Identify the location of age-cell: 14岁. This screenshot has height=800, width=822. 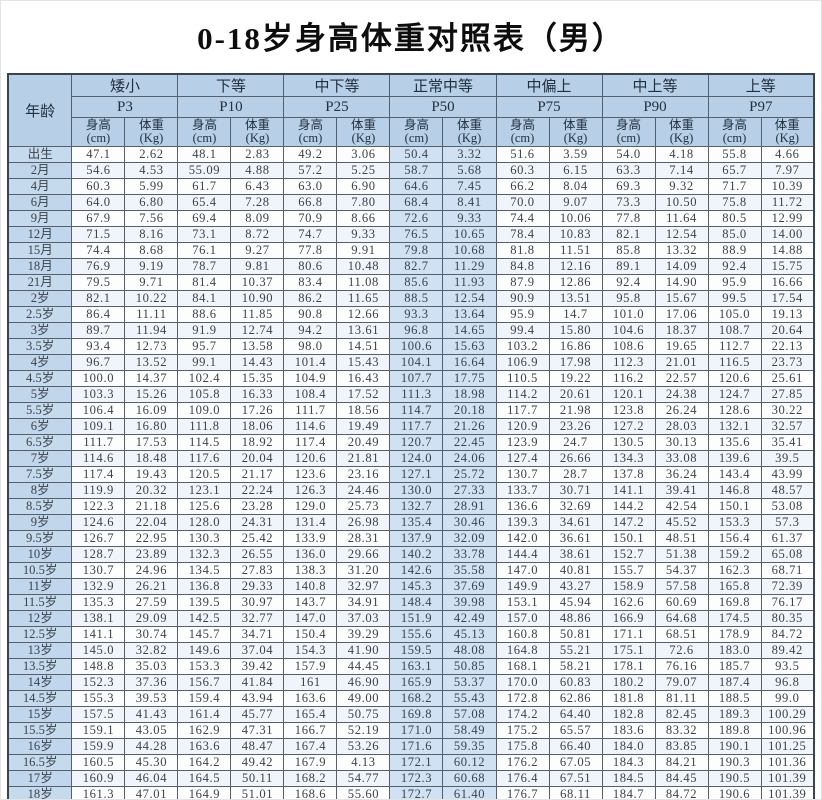
(40, 682).